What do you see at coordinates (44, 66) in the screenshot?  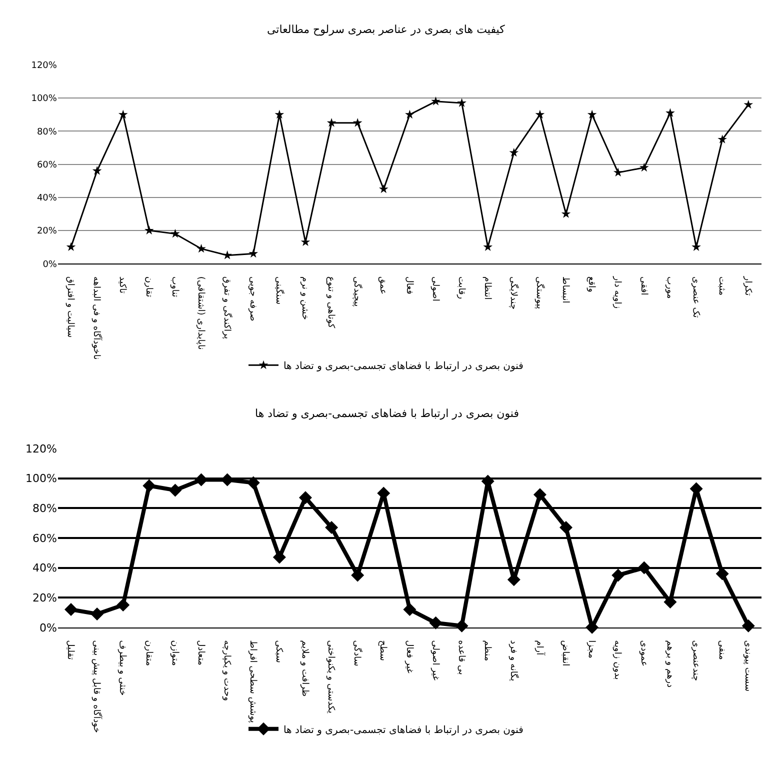 I see `y-tick-label: 120%` at bounding box center [44, 66].